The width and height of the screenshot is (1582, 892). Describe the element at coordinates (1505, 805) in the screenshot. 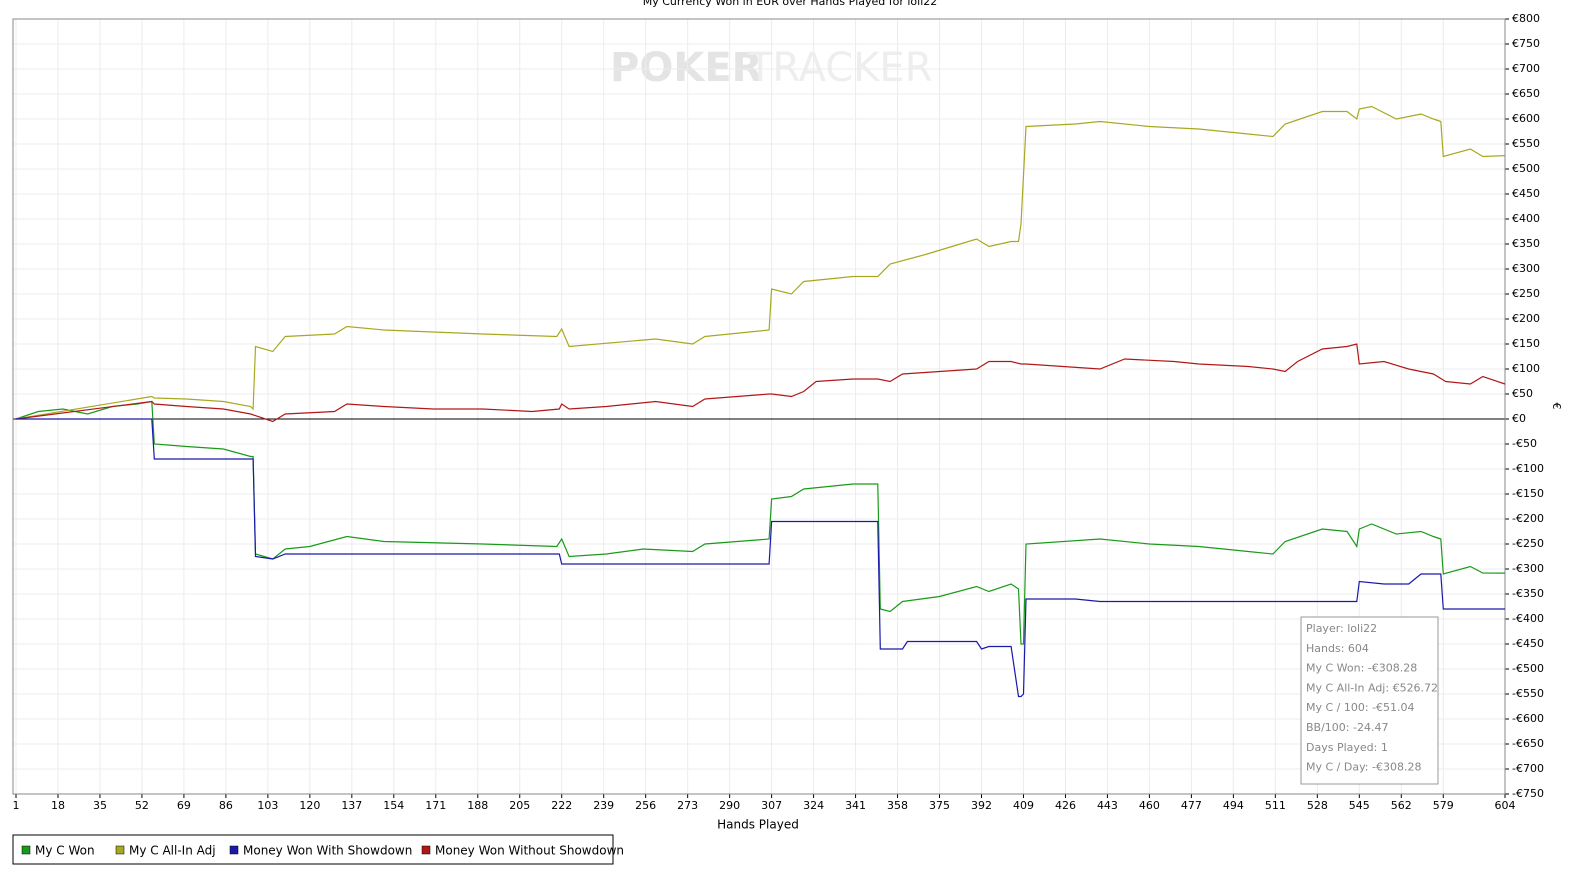

I see `x-tick-label: 604` at that location.